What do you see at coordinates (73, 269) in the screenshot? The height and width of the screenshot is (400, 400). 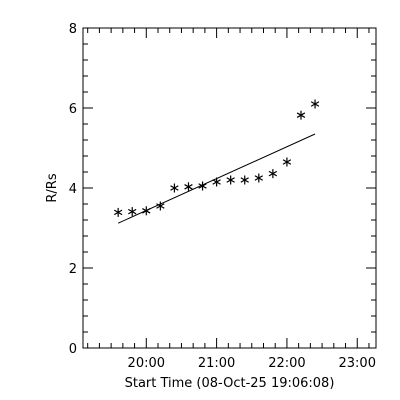 I see `y-tick-label: 2` at bounding box center [73, 269].